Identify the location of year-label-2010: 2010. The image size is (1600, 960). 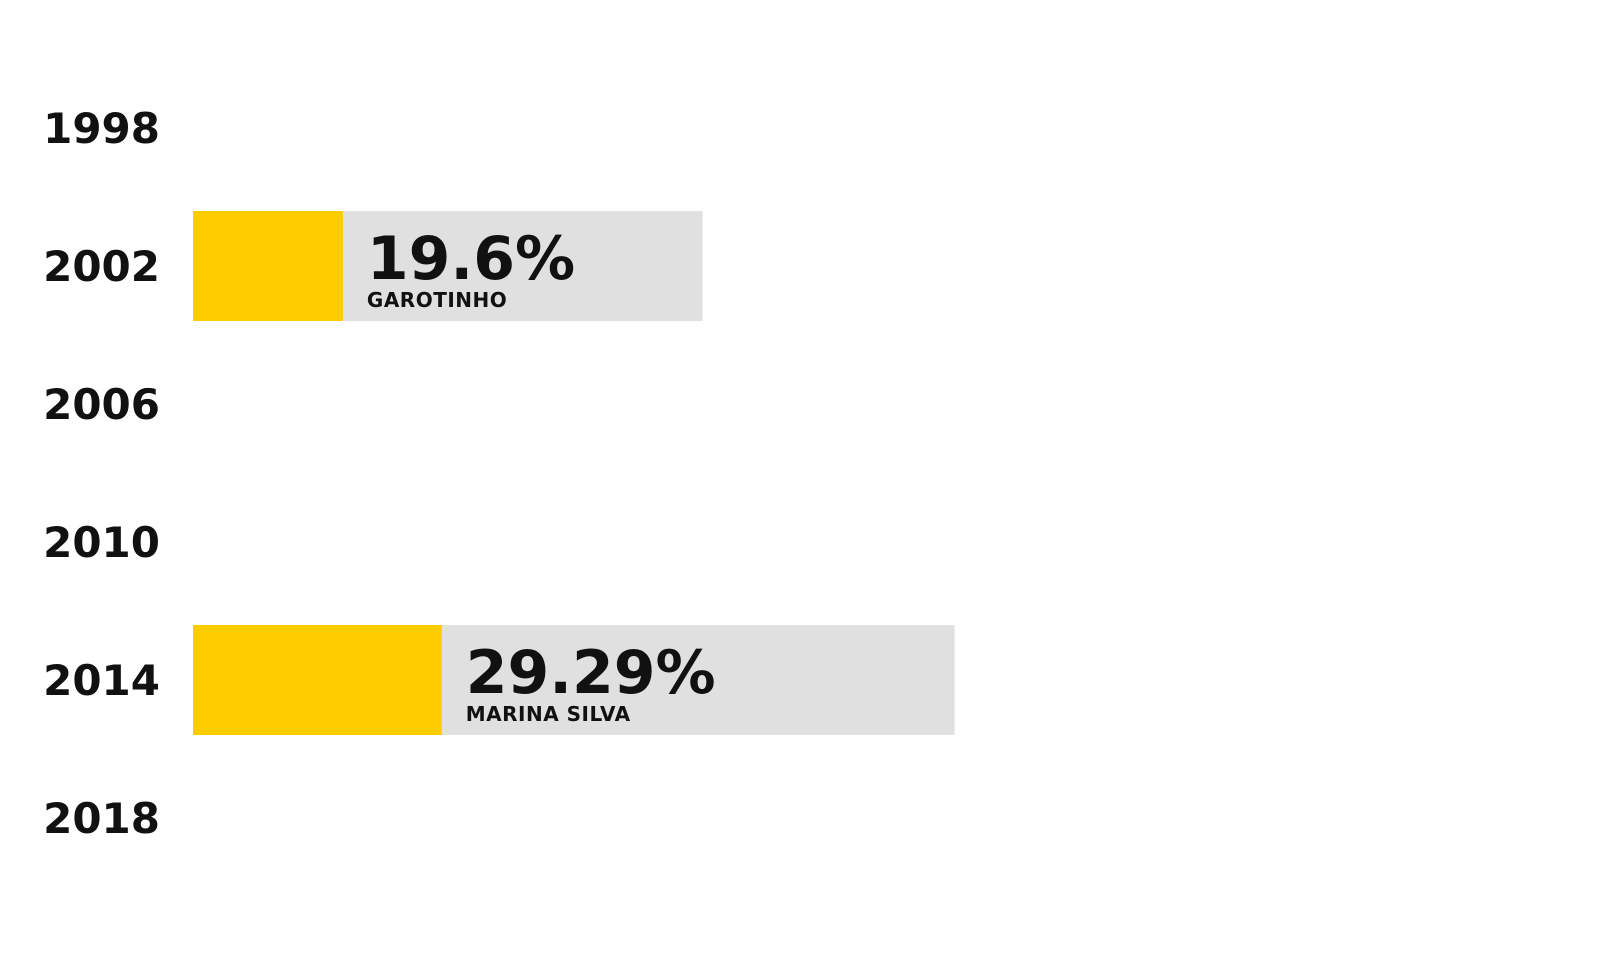
(101, 542).